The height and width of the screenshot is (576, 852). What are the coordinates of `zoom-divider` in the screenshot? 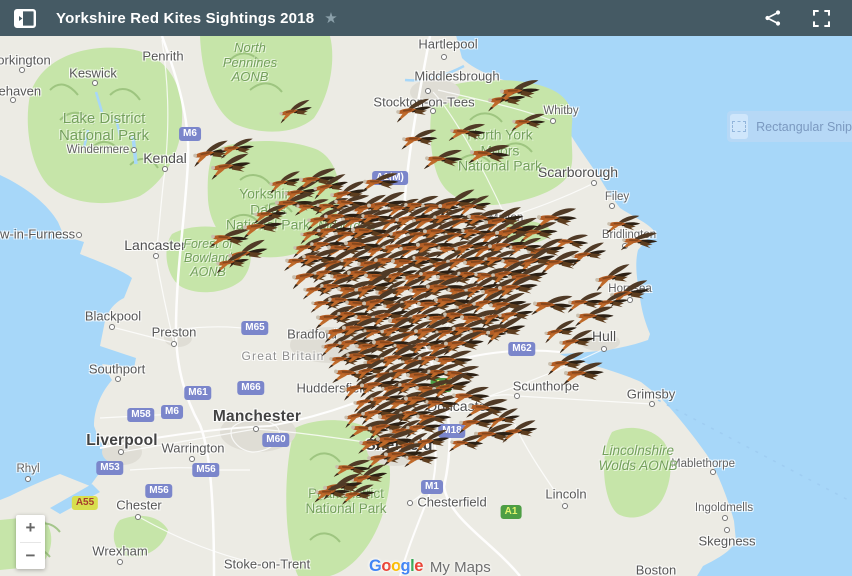 It's located at (30, 542).